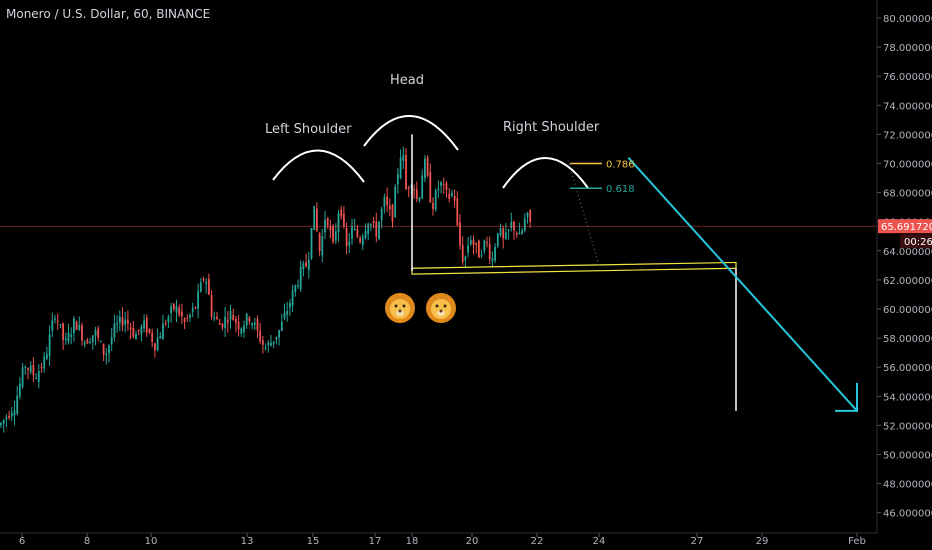 The image size is (932, 550). What do you see at coordinates (400, 311) in the screenshot?
I see `lion-nose` at bounding box center [400, 311].